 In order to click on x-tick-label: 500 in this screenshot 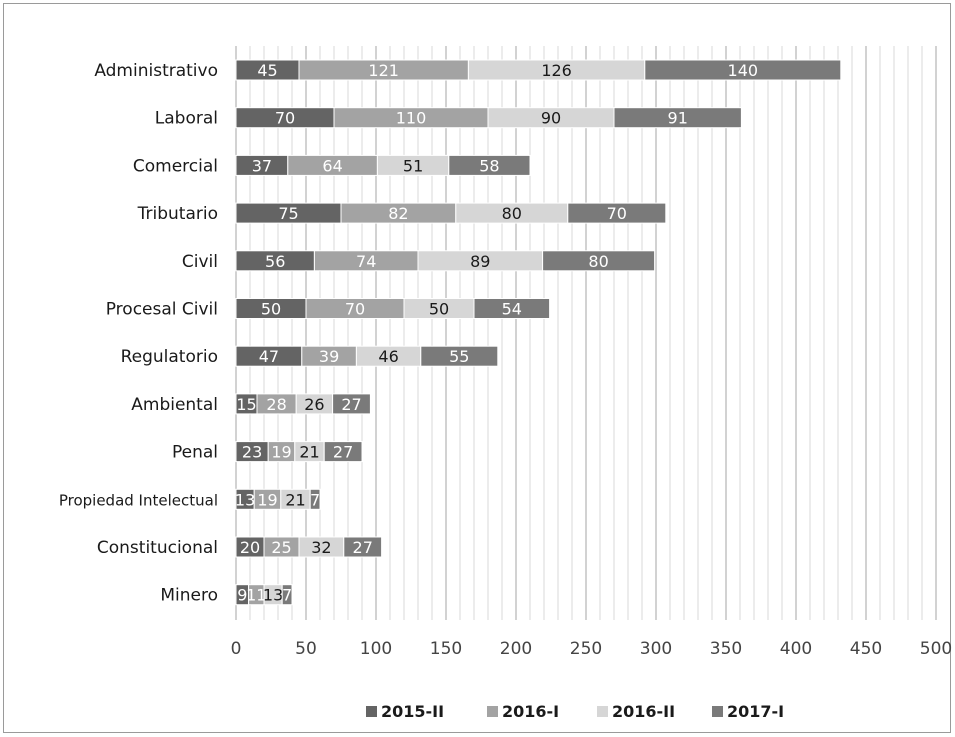, I will do `click(936, 649)`.